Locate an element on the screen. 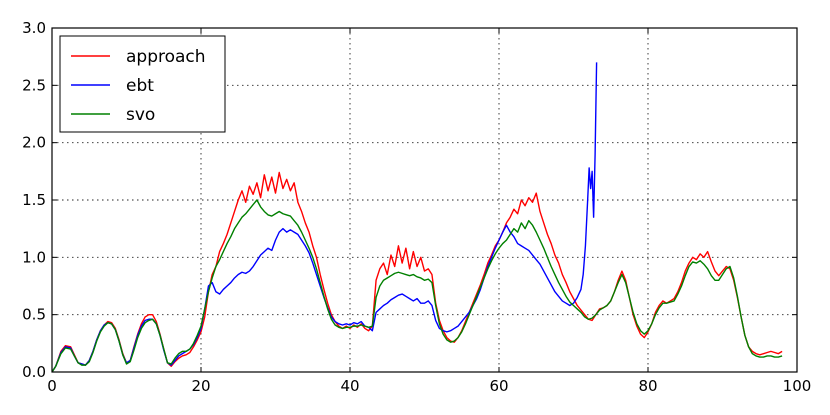 The width and height of the screenshot is (830, 415). x-tick-label: 0 is located at coordinates (52, 386).